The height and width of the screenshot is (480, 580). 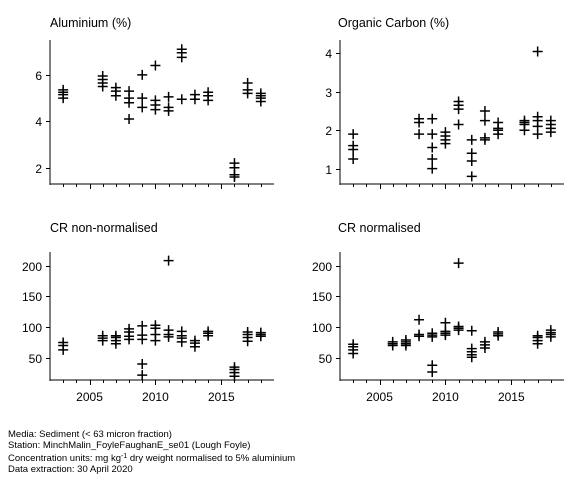 What do you see at coordinates (379, 228) in the screenshot?
I see `panel-title: CR normalised` at bounding box center [379, 228].